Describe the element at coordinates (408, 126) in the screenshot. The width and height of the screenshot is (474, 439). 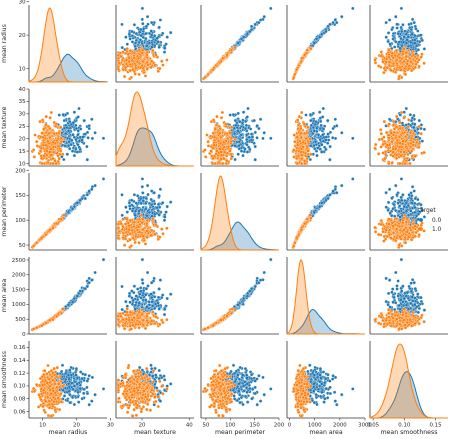
I see `point-1.0-137` at that location.